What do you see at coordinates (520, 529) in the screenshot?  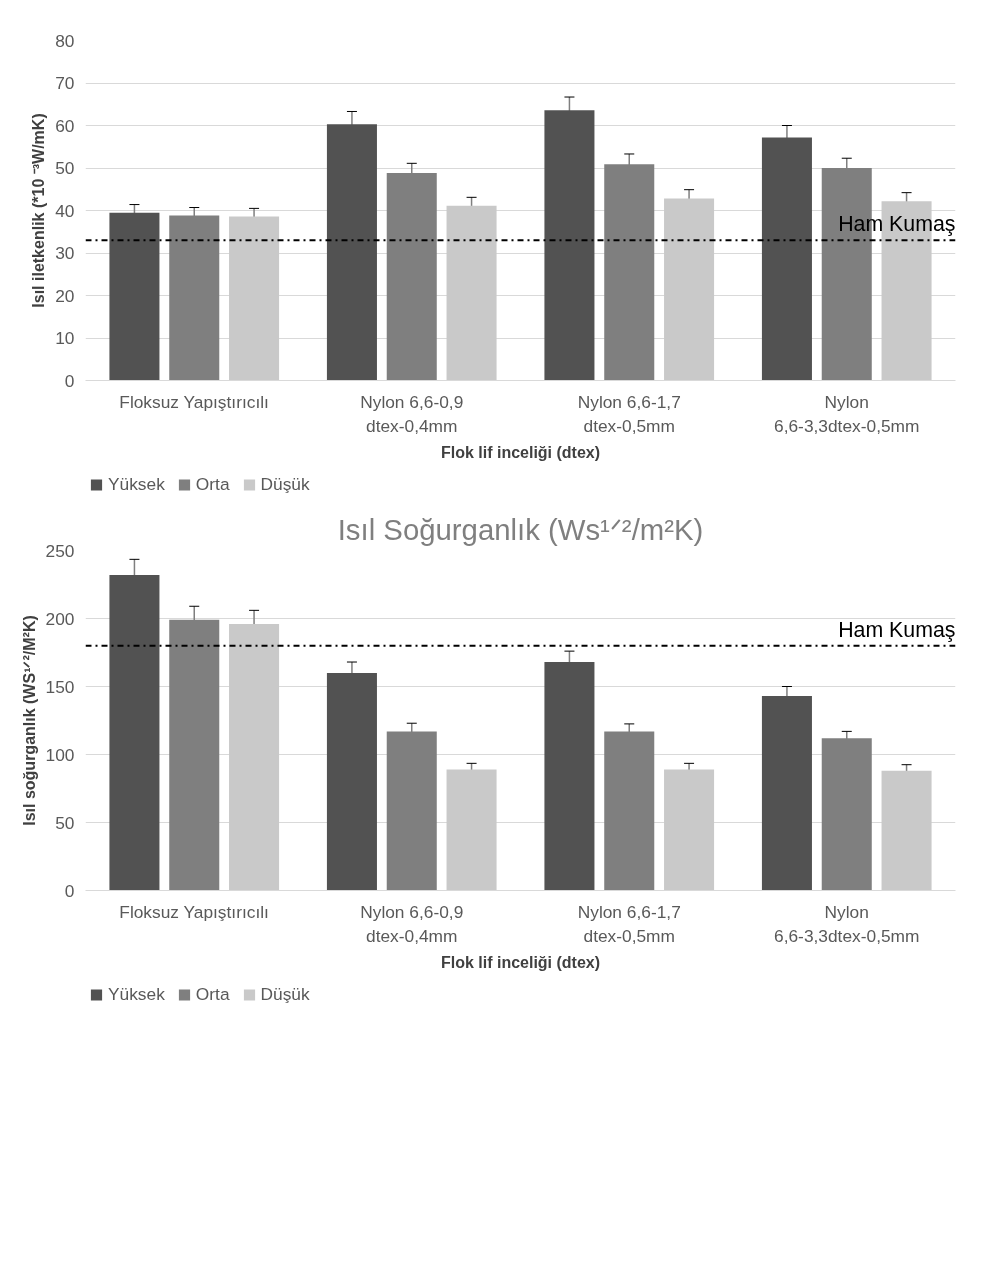 I see `chart-title: Isıl Soğurganlık (Ws¹ᐟ²/m²K)` at bounding box center [520, 529].